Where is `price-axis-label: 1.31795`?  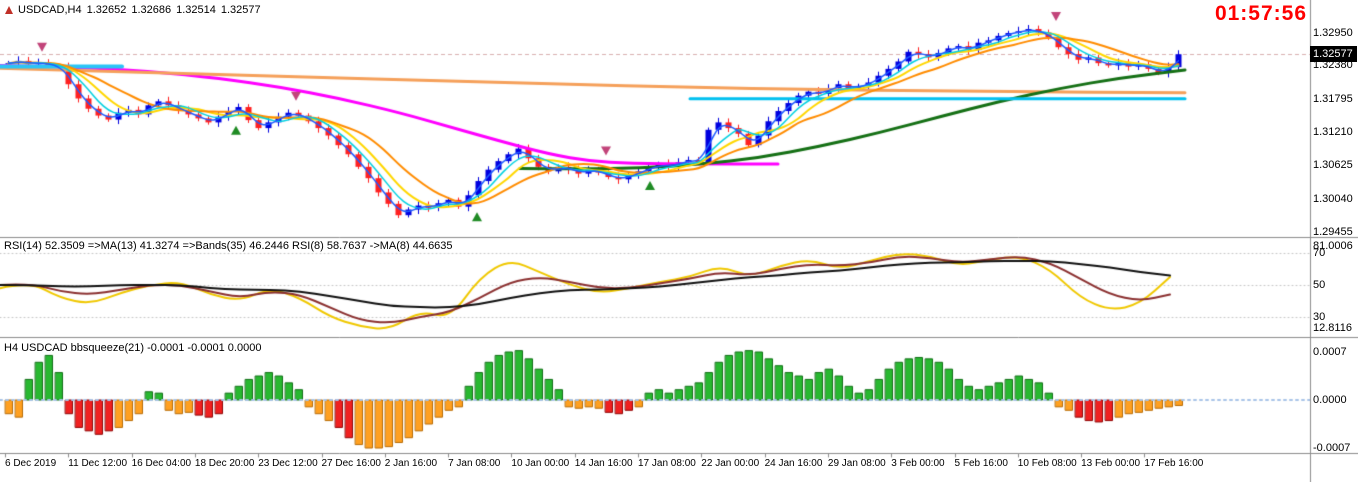
price-axis-label: 1.31795 is located at coordinates (1333, 98).